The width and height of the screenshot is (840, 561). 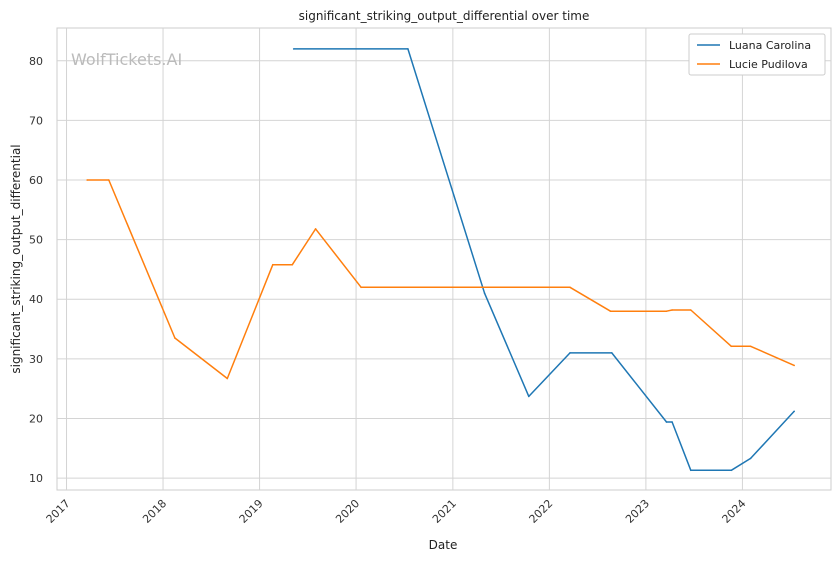 I want to click on x-tick-label-2017: 2017, so click(x=58, y=511).